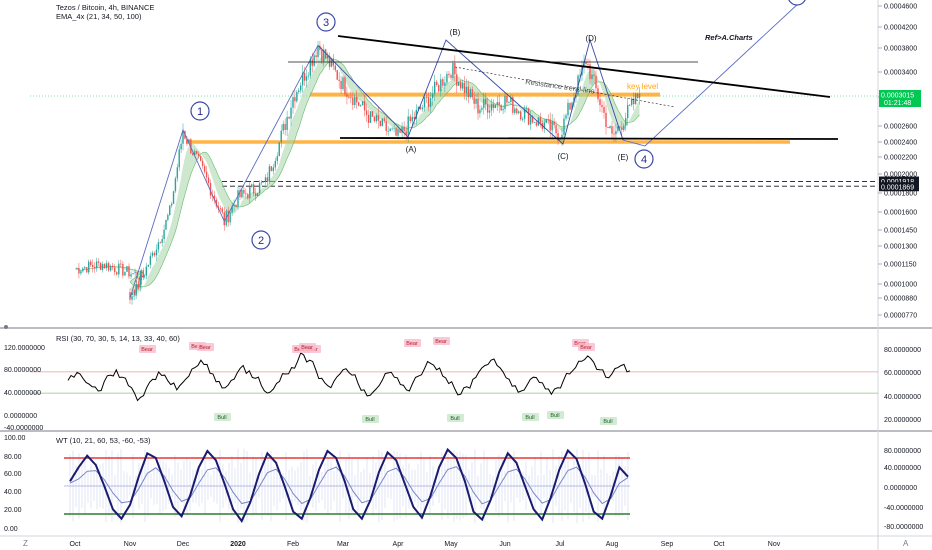  What do you see at coordinates (565, 87) in the screenshot?
I see `resistance-trend-line` at bounding box center [565, 87].